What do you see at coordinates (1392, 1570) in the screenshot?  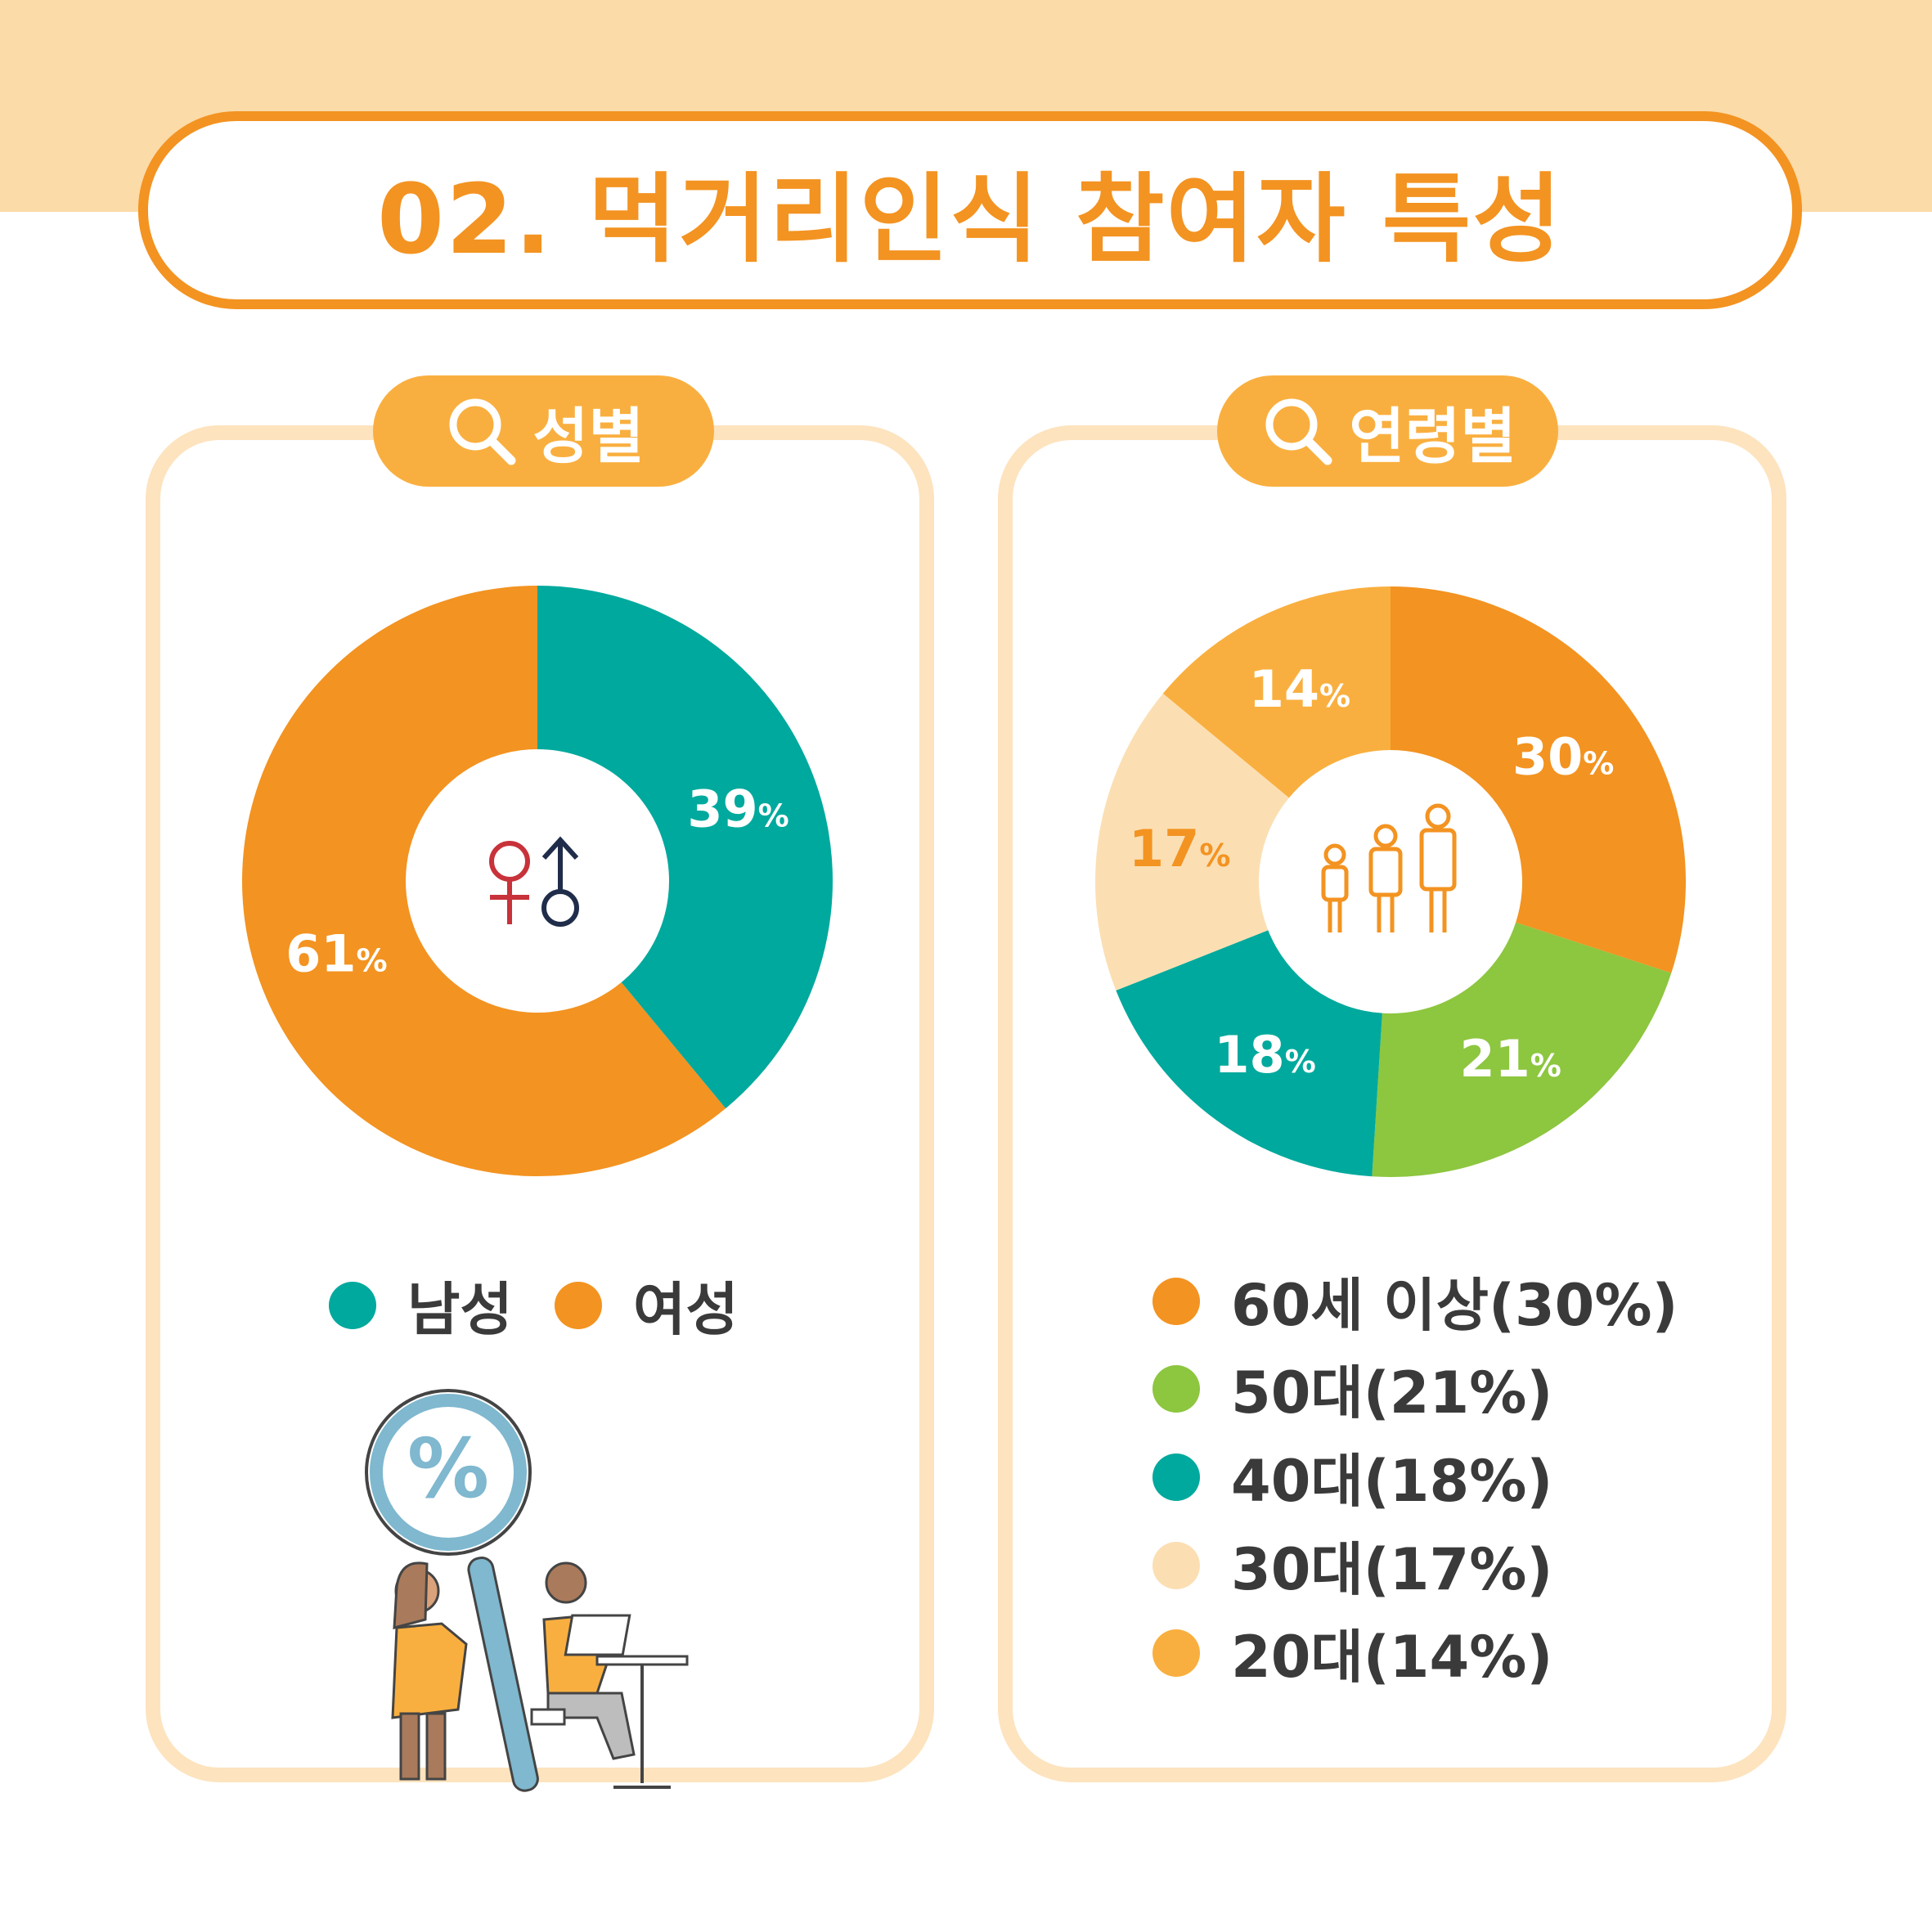 I see `legend-label: 30대(17%)` at bounding box center [1392, 1570].